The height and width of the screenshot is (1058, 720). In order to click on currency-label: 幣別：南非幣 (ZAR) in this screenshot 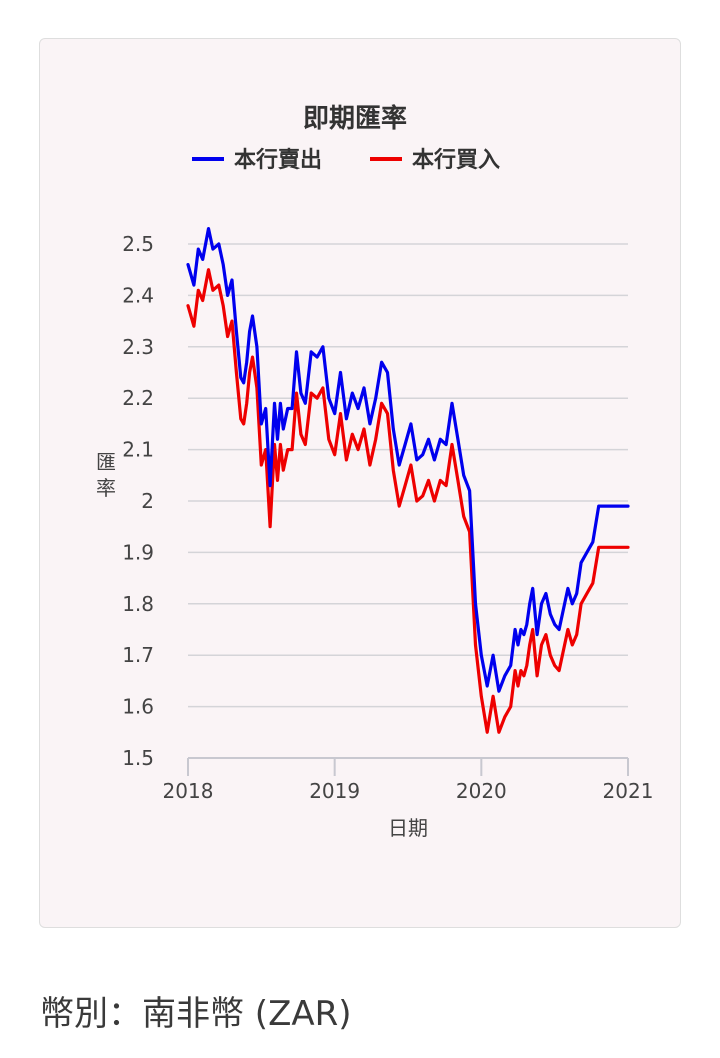, I will do `click(196, 1014)`.